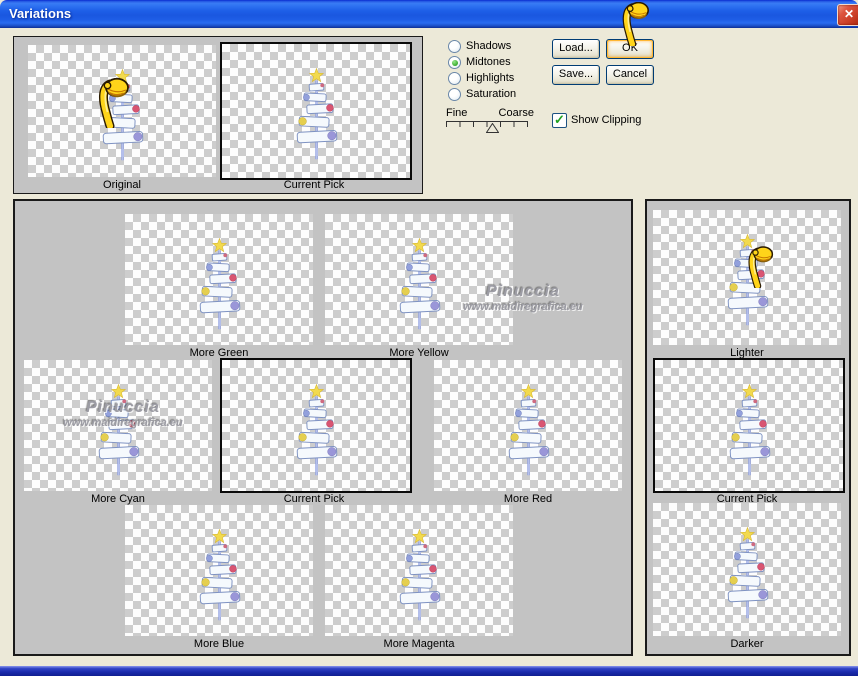 The width and height of the screenshot is (858, 676). I want to click on close-icon: ✕, so click(847, 15).